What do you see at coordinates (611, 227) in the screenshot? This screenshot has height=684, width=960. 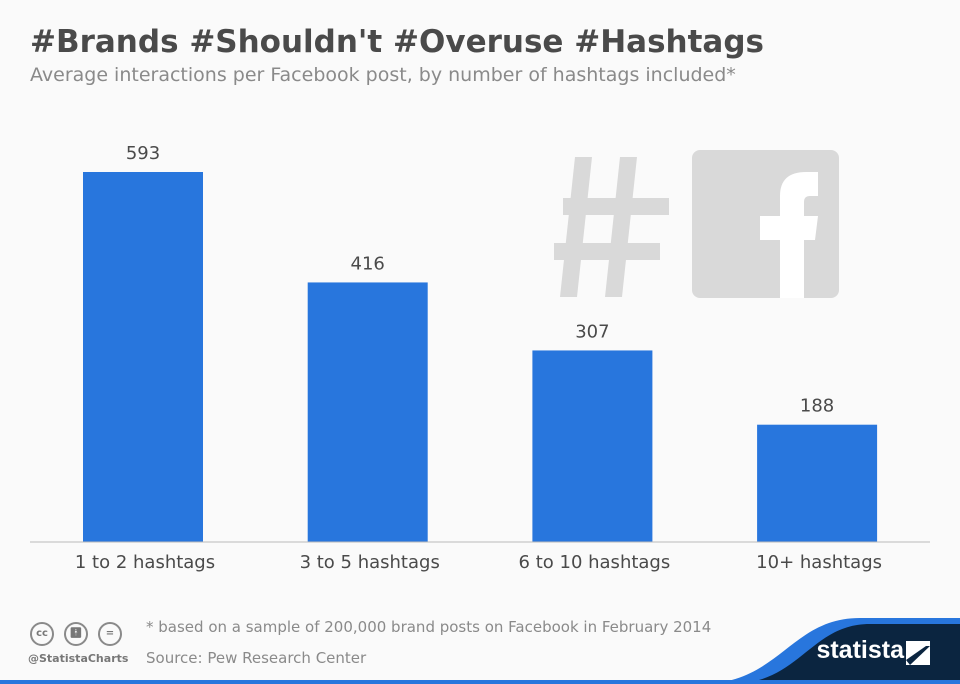 I see `hashtag-icon` at bounding box center [611, 227].